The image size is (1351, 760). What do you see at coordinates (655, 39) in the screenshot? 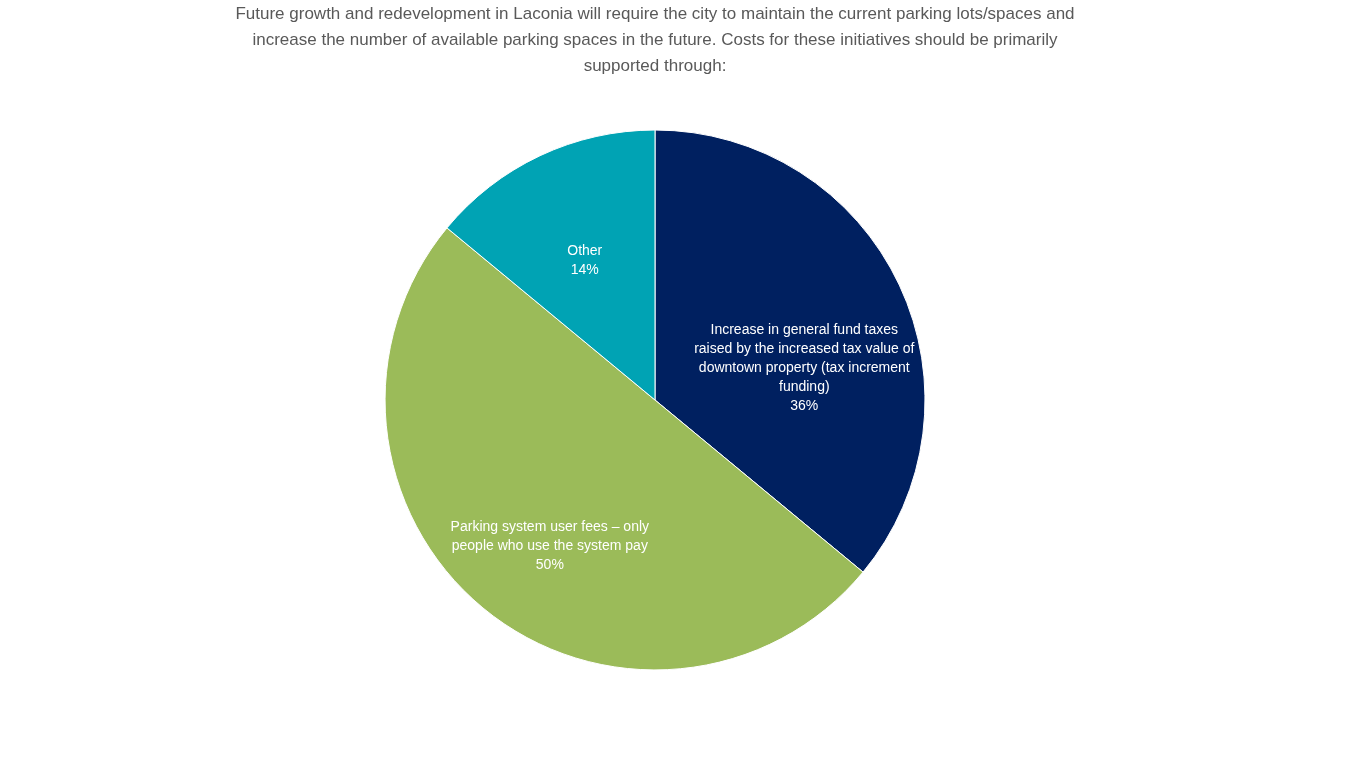
I see `chart-title: Future growth and redevelopment in Laconia will require the city to maintain the current parking lots/spaces and increase the number of available parking spaces in the future. Costs for these initiatives should be primarily supported through:` at bounding box center [655, 39].